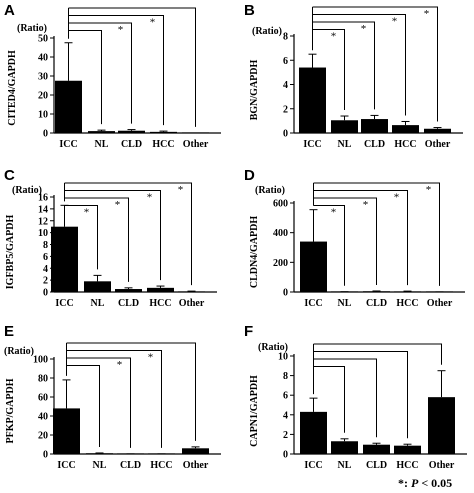 The image size is (474, 493). I want to click on y-tick-label-c-5: 10, so click(43, 233).